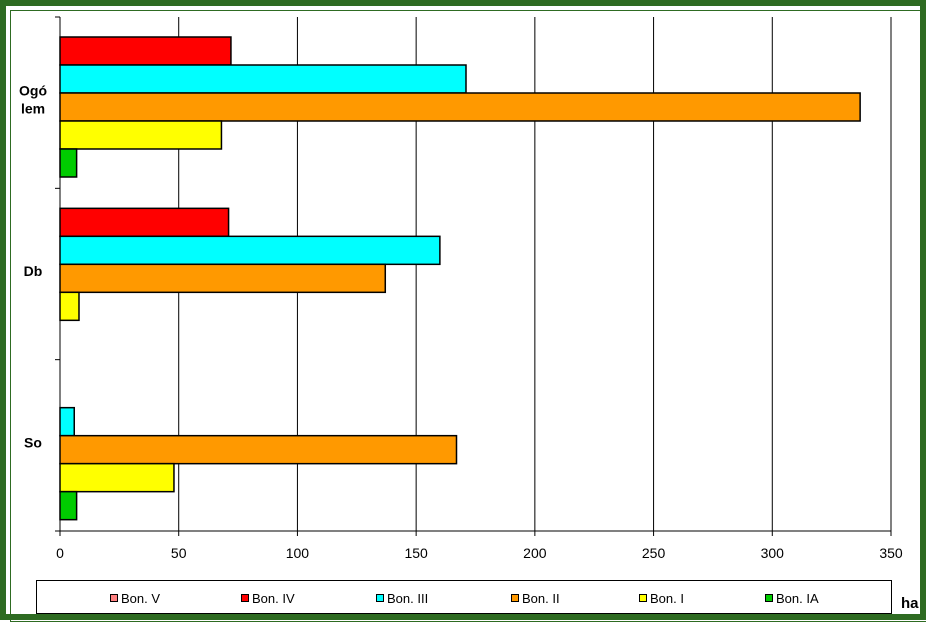 This screenshot has width=926, height=622. I want to click on legend-label: Bon. I, so click(667, 598).